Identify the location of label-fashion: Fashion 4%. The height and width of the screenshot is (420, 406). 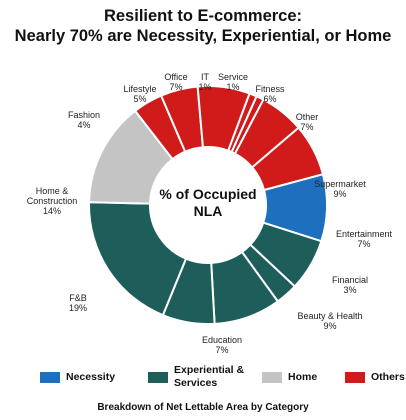
(84, 120).